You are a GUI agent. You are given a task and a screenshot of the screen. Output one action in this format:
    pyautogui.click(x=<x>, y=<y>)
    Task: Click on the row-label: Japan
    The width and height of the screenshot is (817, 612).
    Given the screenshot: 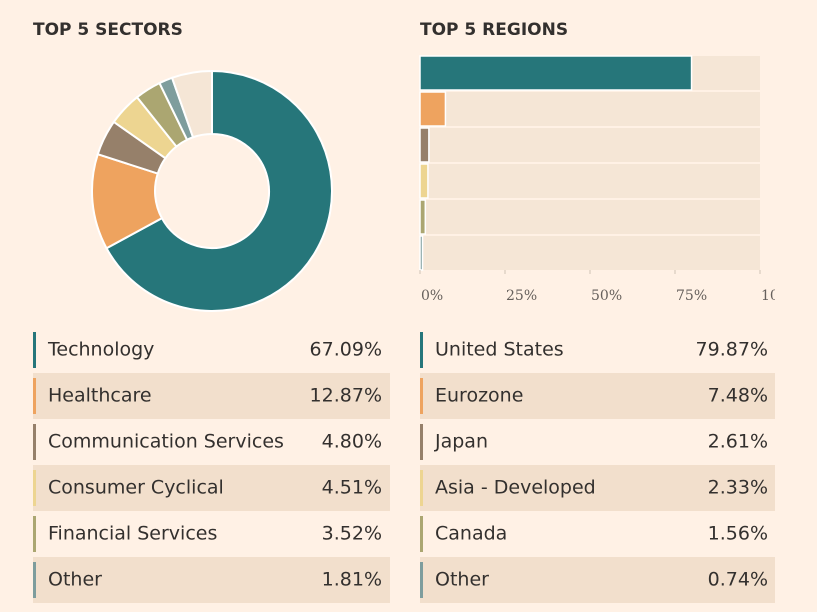 What is the action you would take?
    pyautogui.click(x=461, y=442)
    